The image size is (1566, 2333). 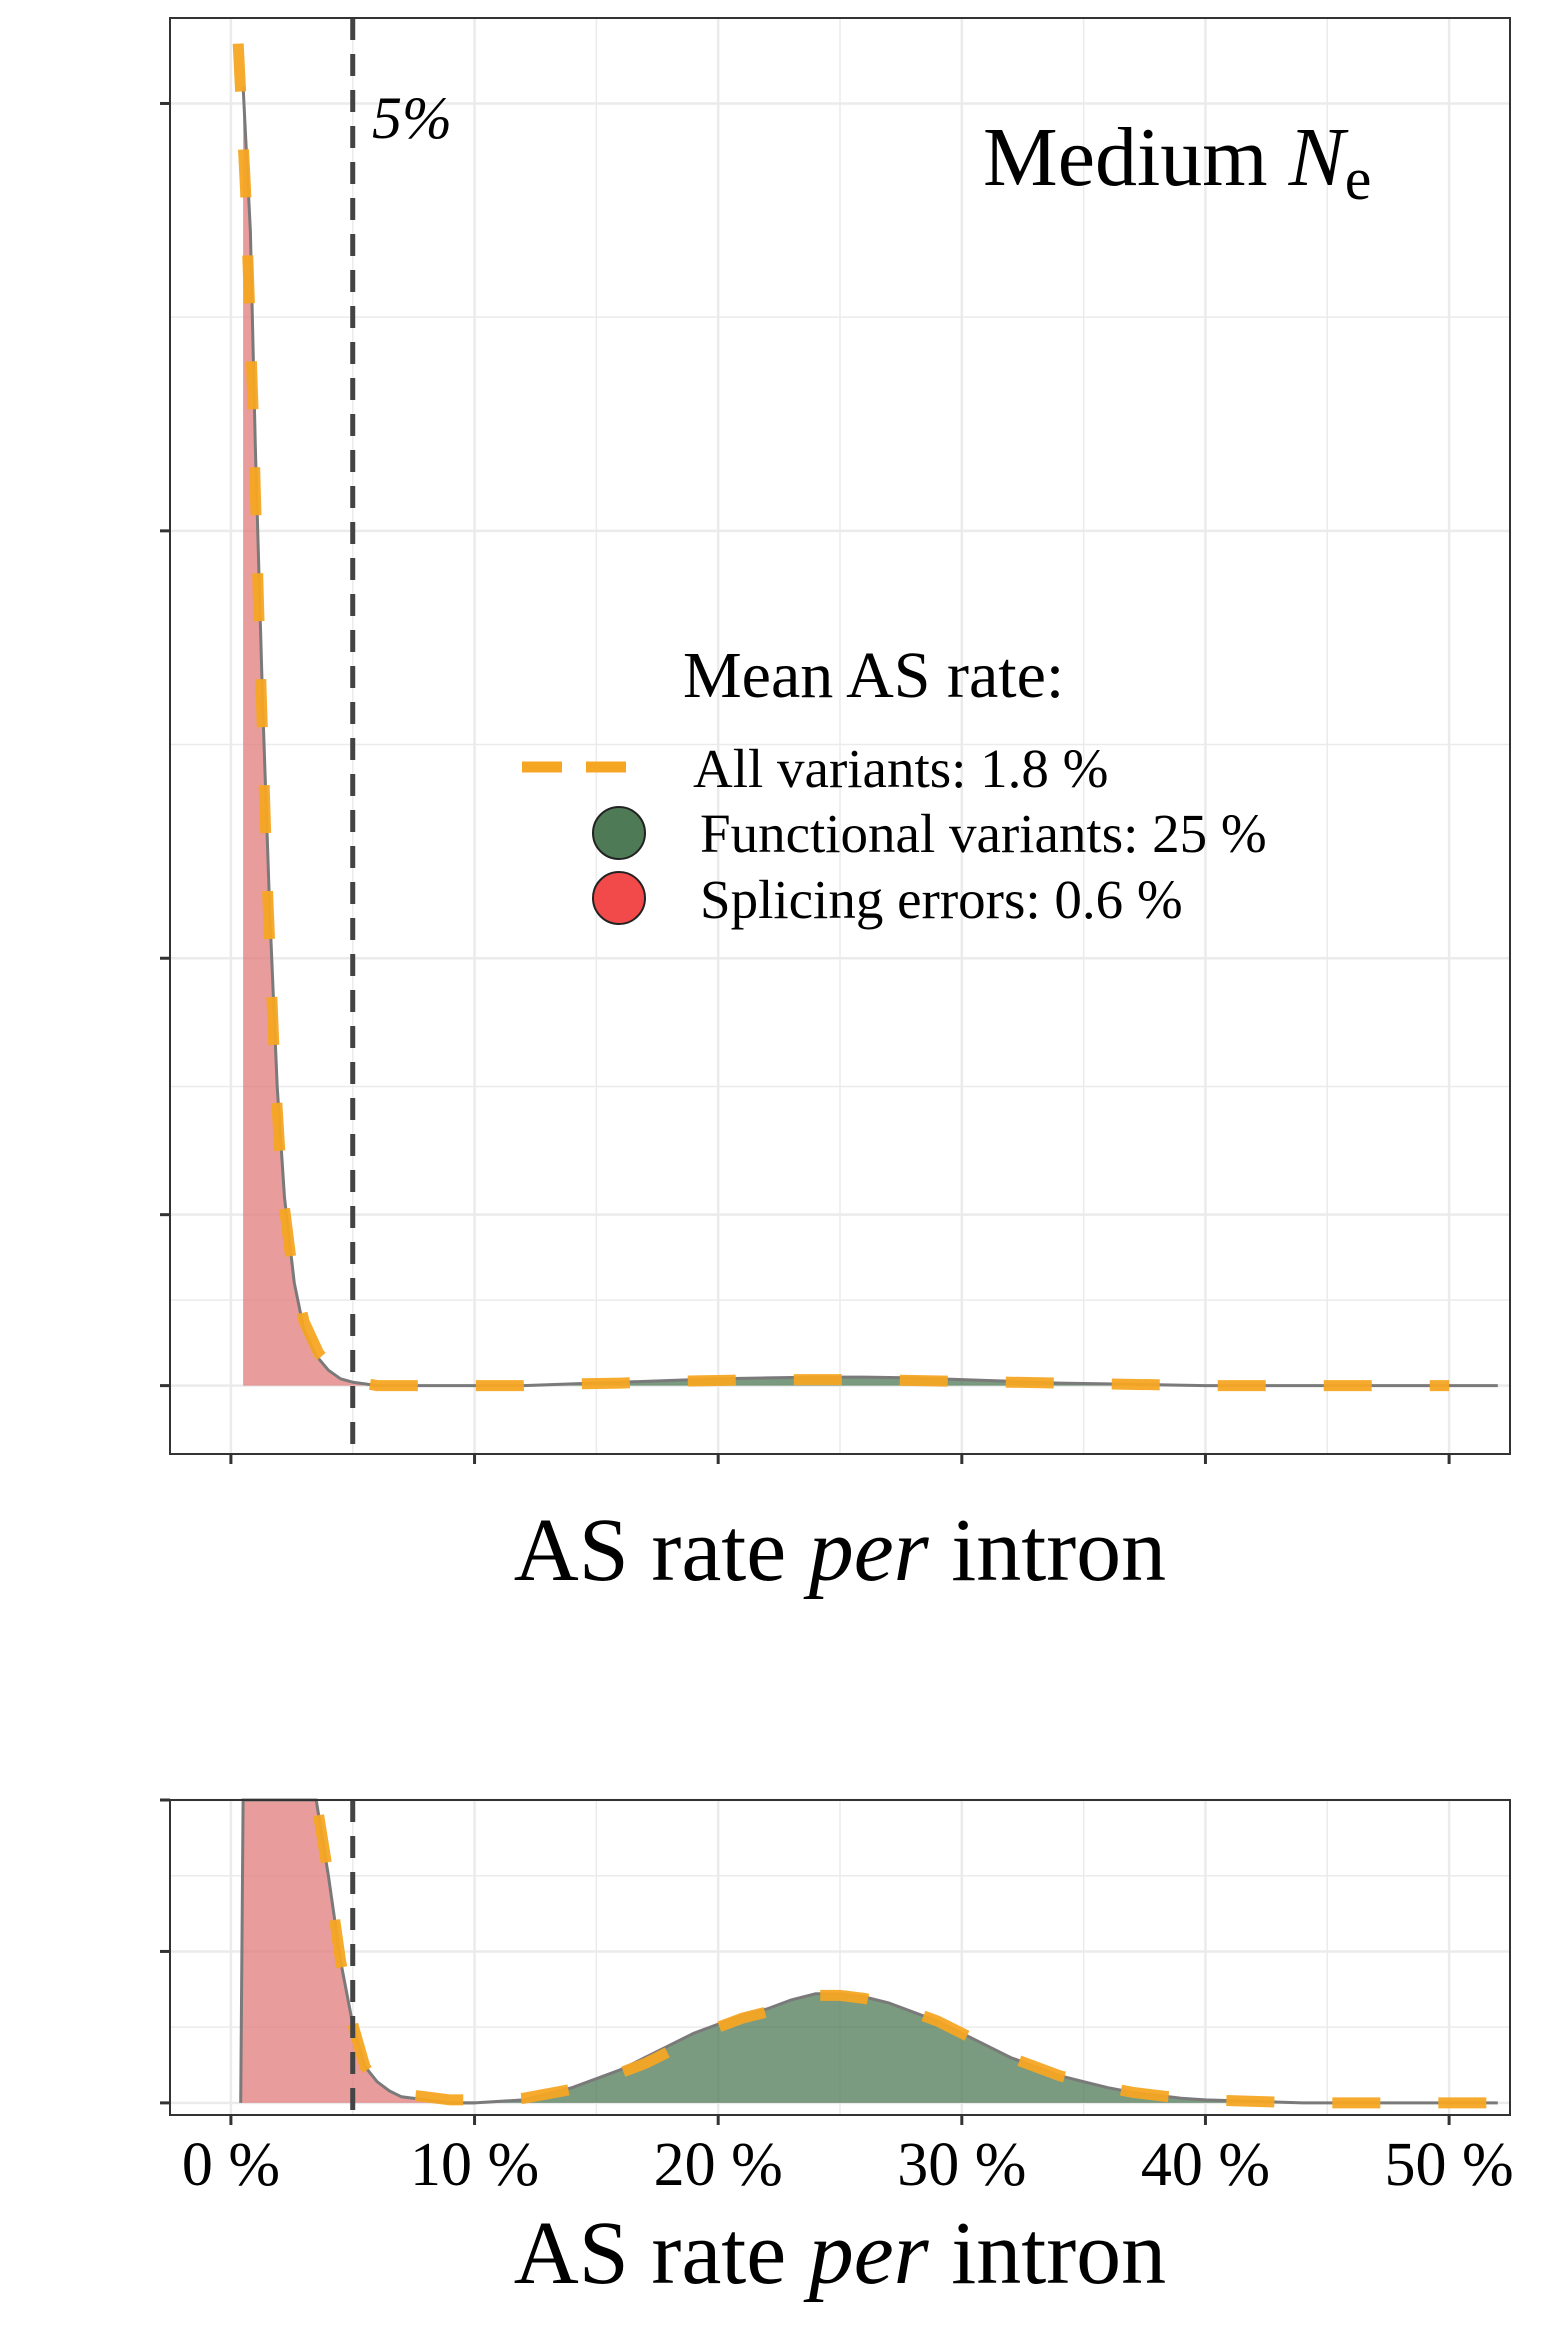 I want to click on legend-functional-variants-key, so click(x=619, y=833).